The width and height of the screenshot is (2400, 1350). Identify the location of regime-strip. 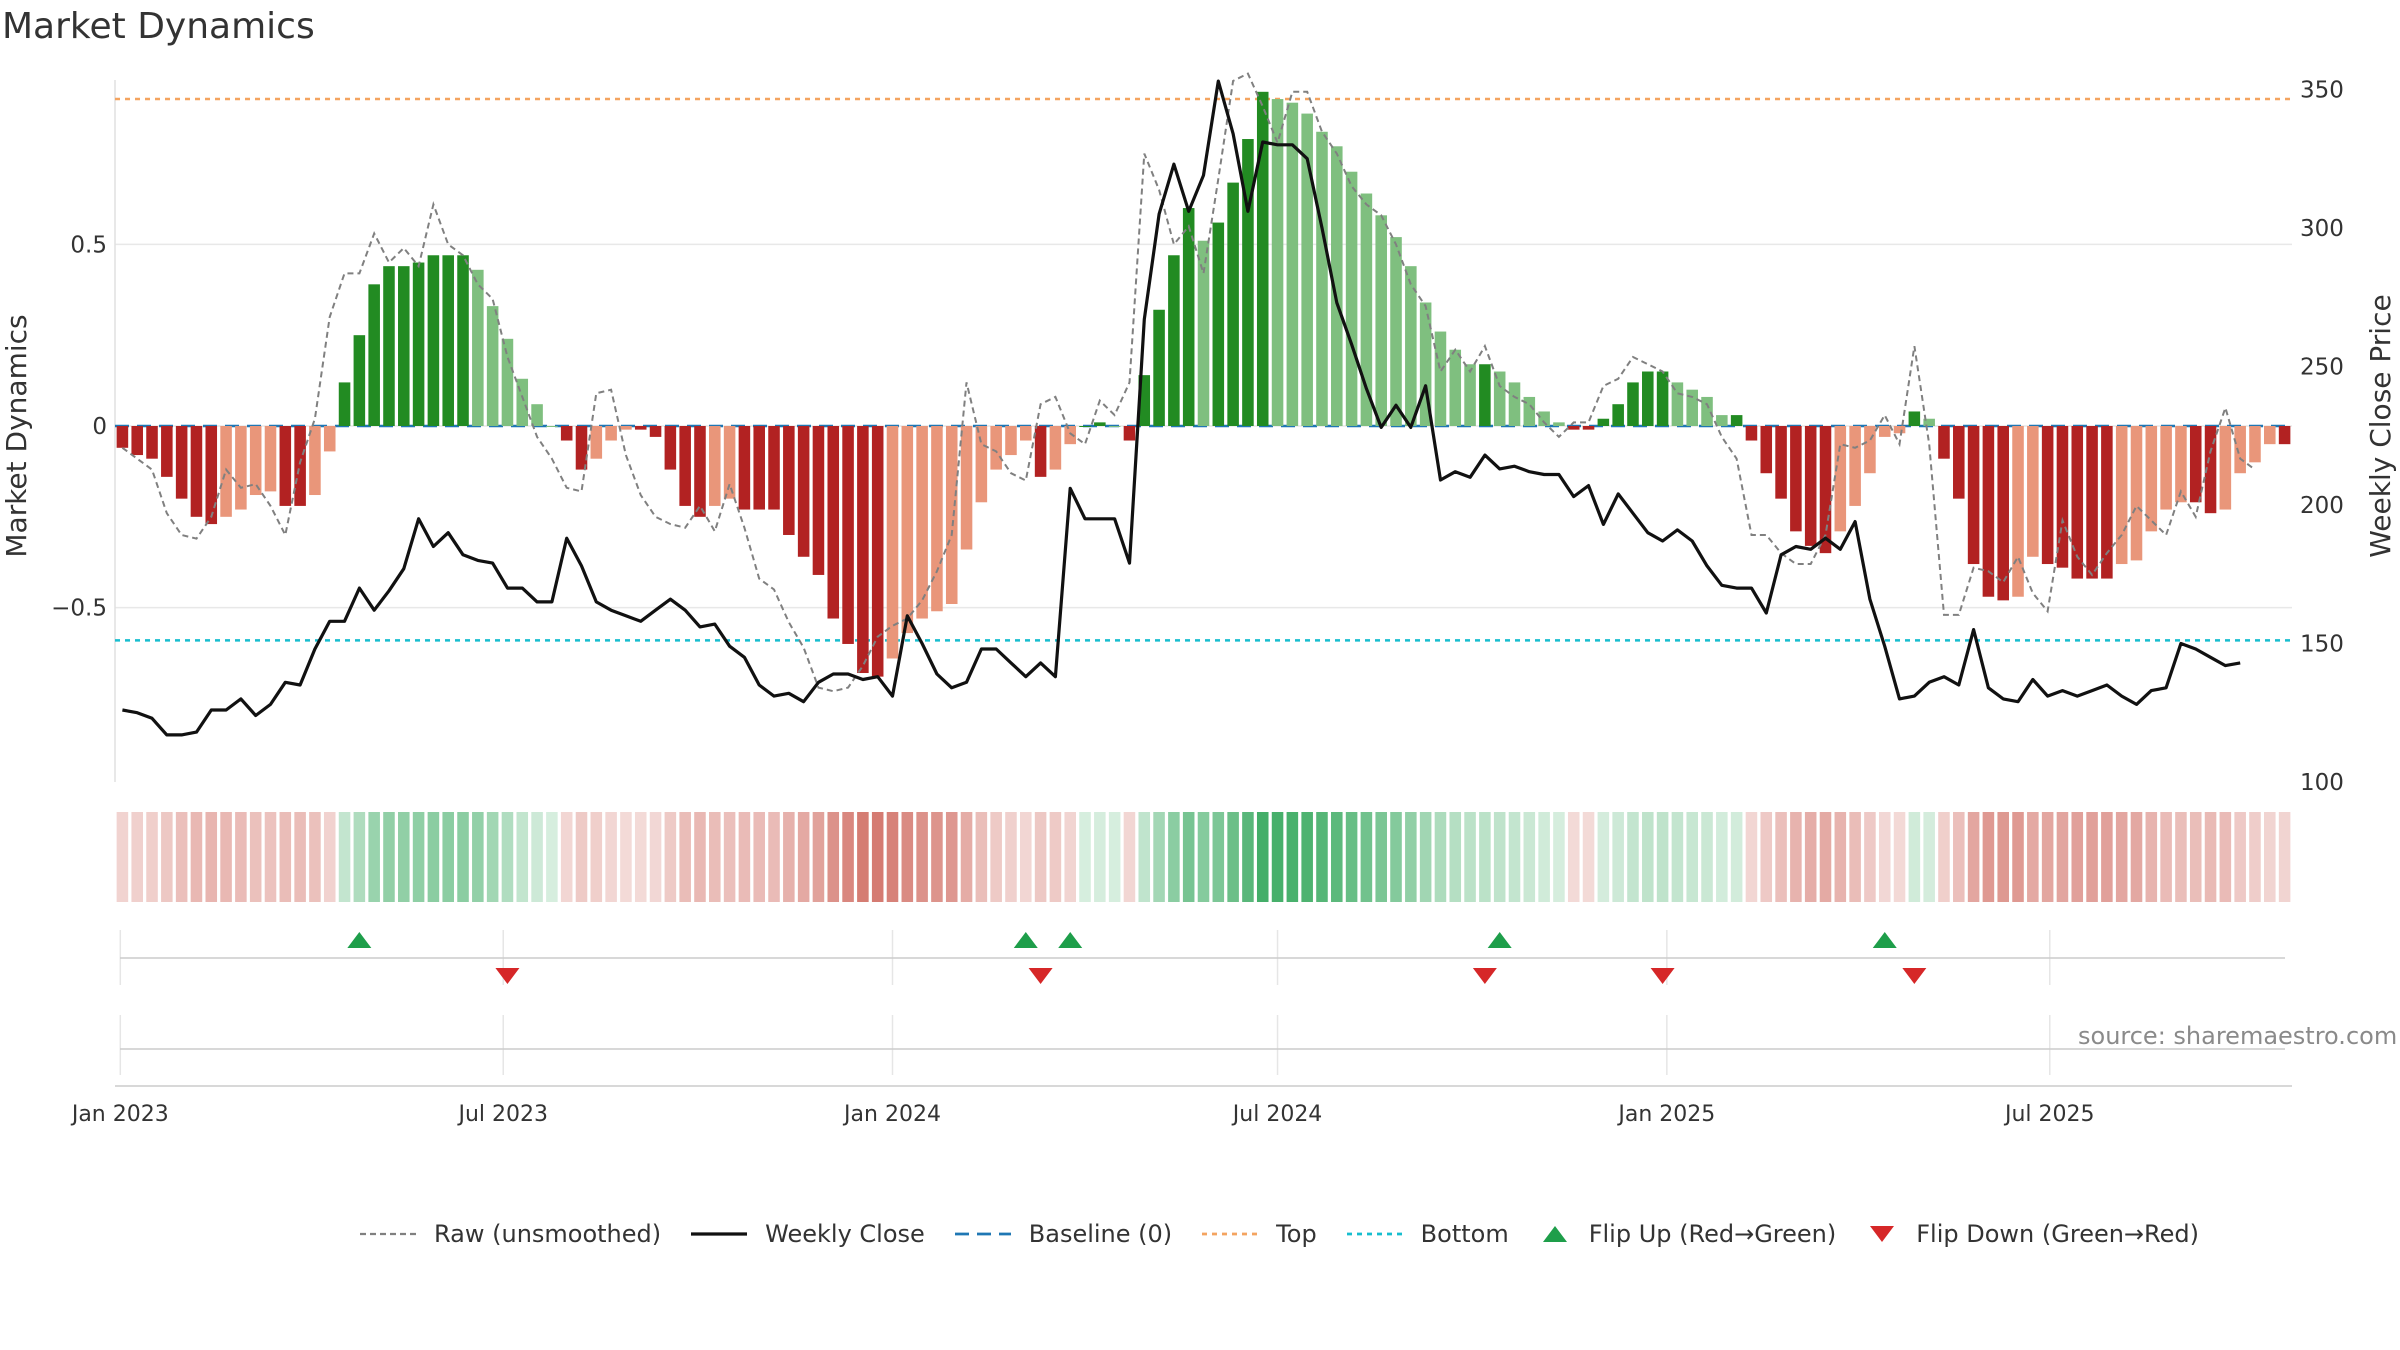
(1203, 857).